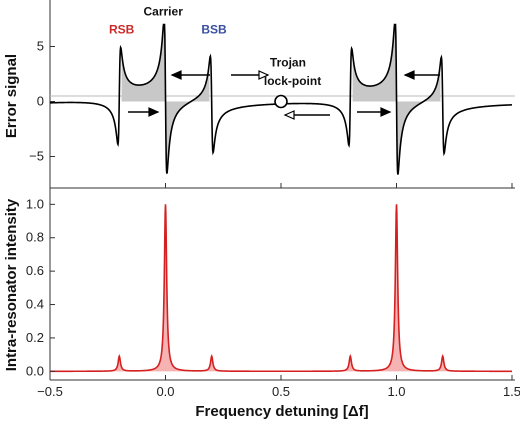 Image resolution: width=520 pixels, height=424 pixels. Describe the element at coordinates (250, 75) in the screenshot. I see `arrow-right-upper-trojan` at that location.